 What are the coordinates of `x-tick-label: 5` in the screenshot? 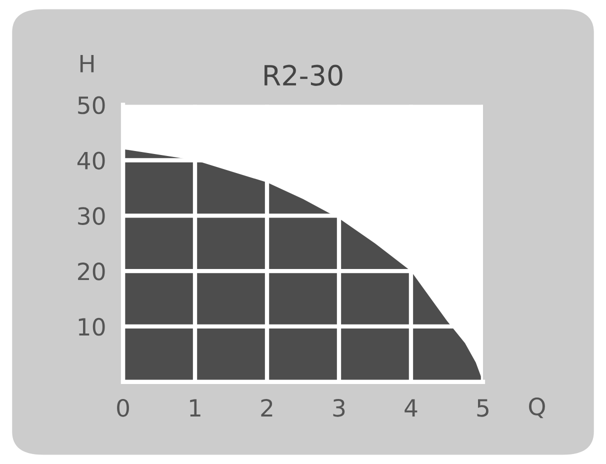 It's located at (482, 408).